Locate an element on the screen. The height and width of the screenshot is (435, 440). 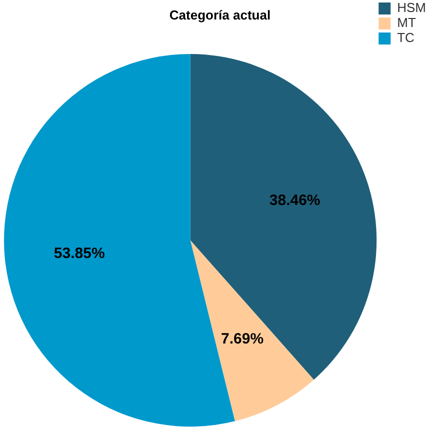
data-label: 7.69% is located at coordinates (242, 339).